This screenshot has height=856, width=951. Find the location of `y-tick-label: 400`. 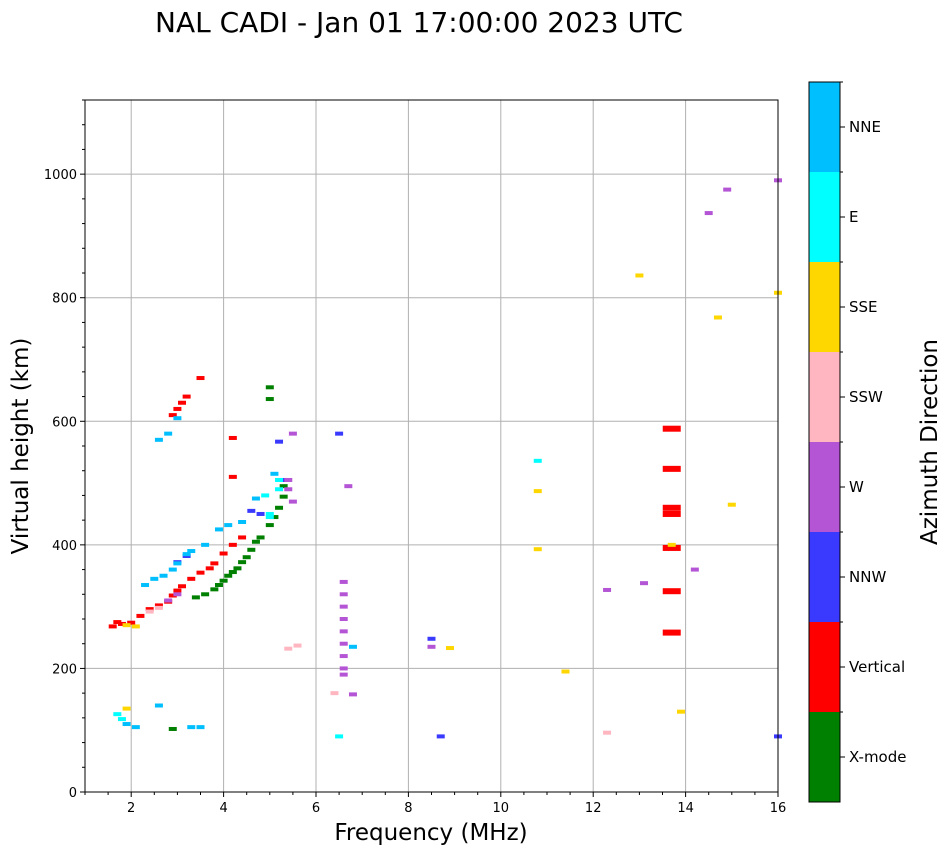

y-tick-label: 400 is located at coordinates (64, 546).